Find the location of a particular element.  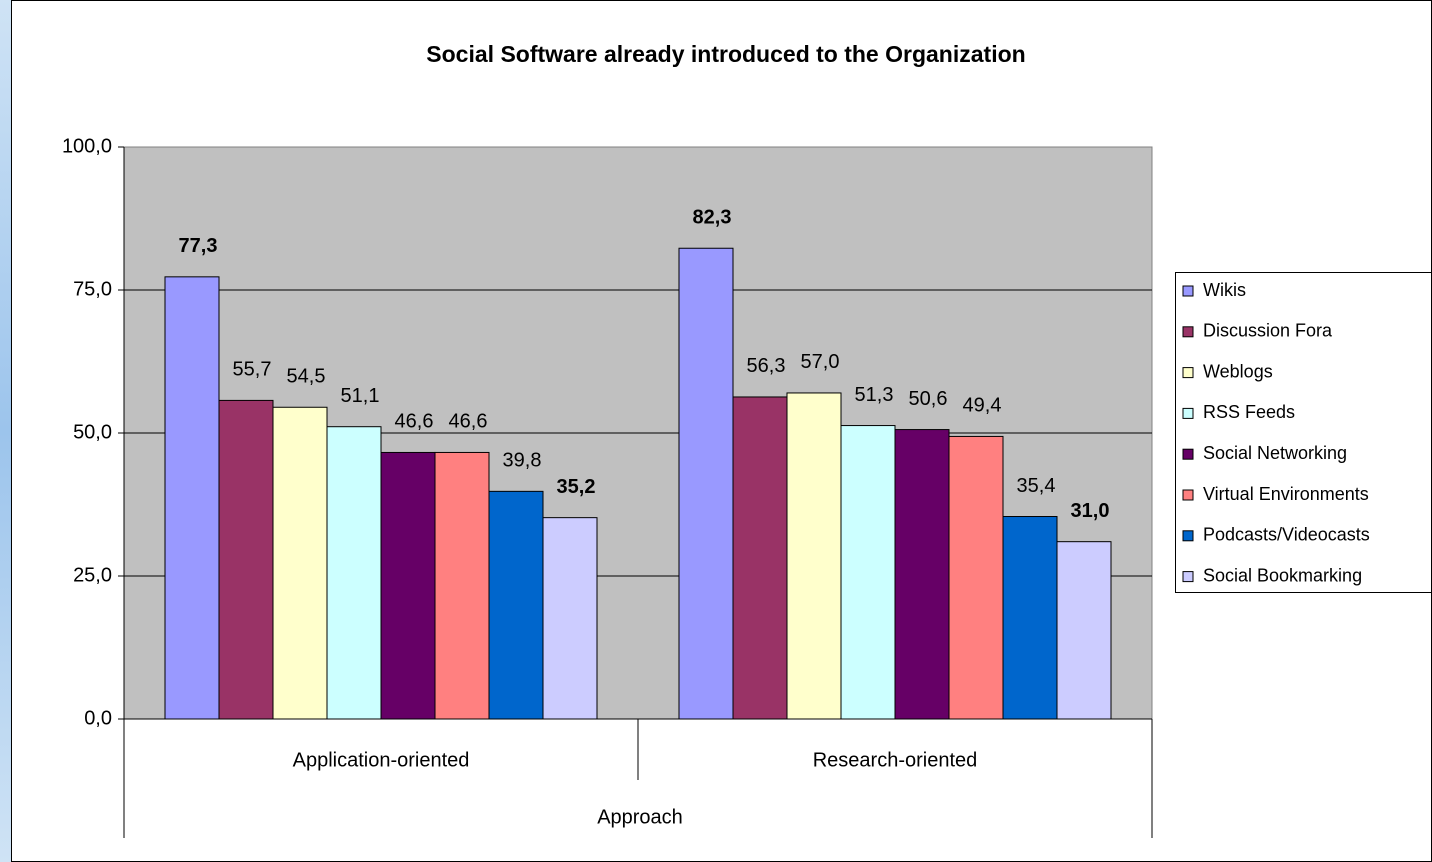

legend-label: Social Networking is located at coordinates (1275, 453).